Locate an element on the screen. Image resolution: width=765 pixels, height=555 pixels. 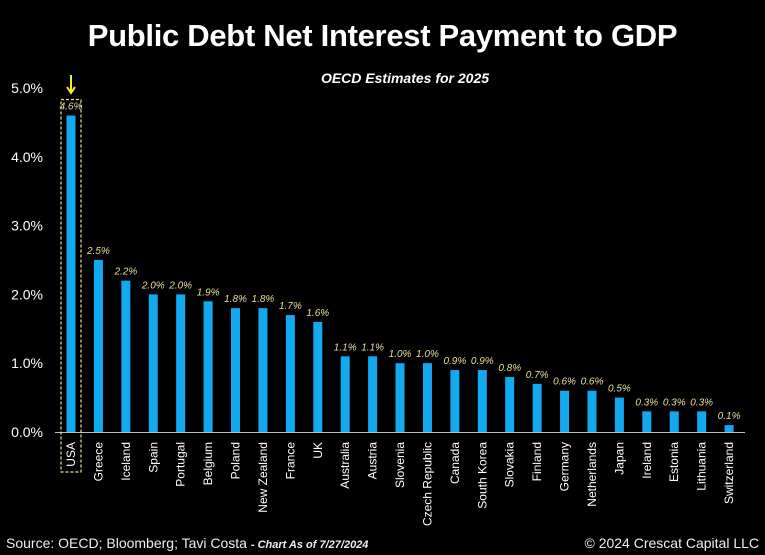
data-label: 4.6% is located at coordinates (71, 107).